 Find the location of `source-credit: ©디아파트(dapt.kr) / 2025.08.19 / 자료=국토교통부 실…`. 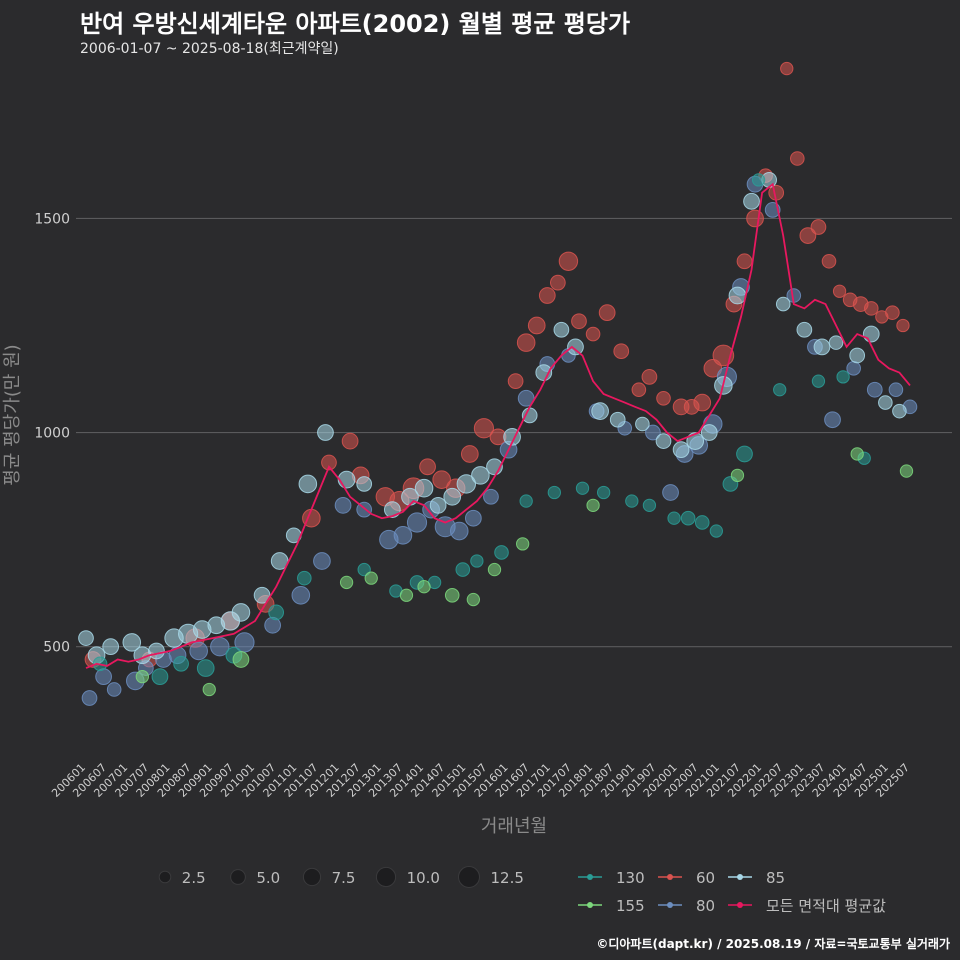

source-credit: ©디아파트(dapt.kr) / 2025.08.19 / 자료=국토교통부 실… is located at coordinates (773, 944).